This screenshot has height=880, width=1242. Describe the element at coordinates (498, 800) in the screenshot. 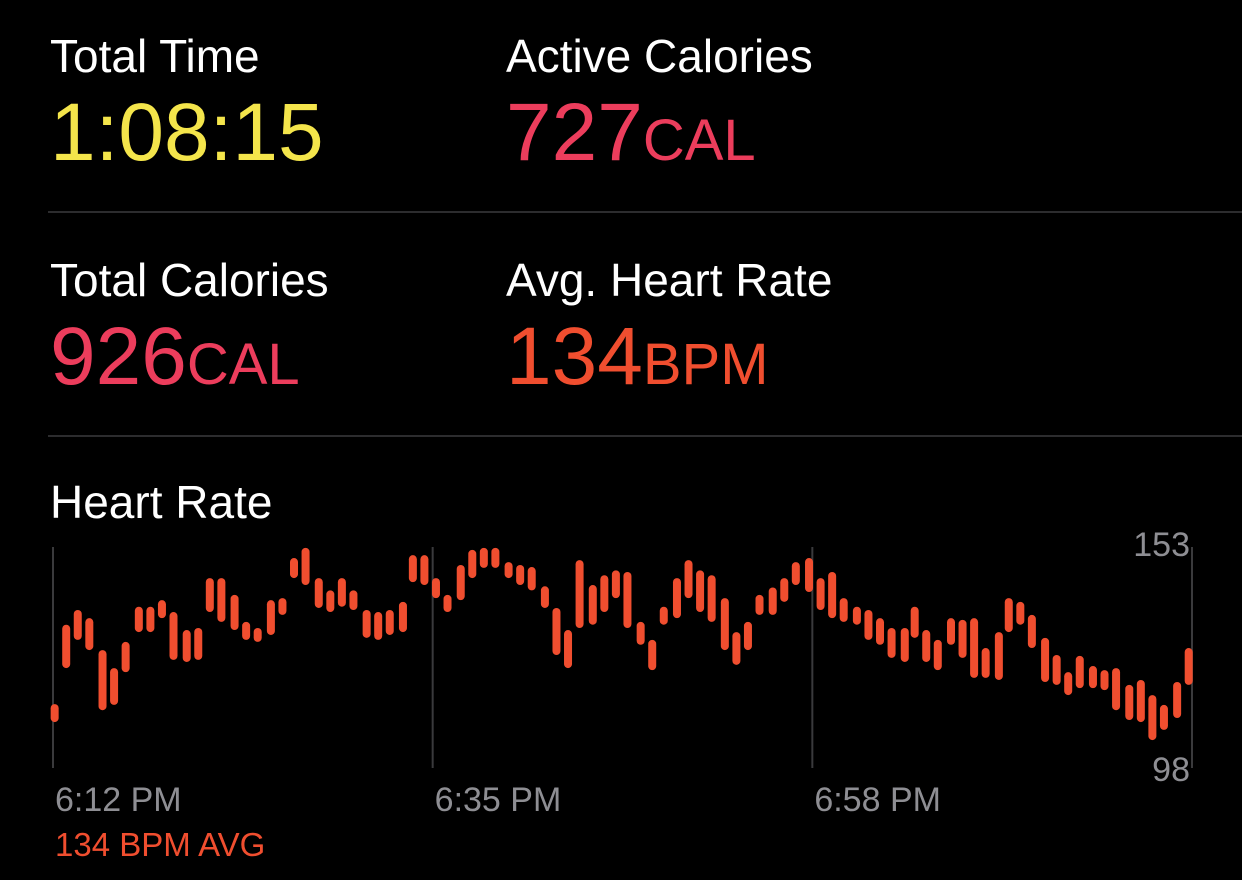

I see `x-tick-label: 6:35 PM` at that location.